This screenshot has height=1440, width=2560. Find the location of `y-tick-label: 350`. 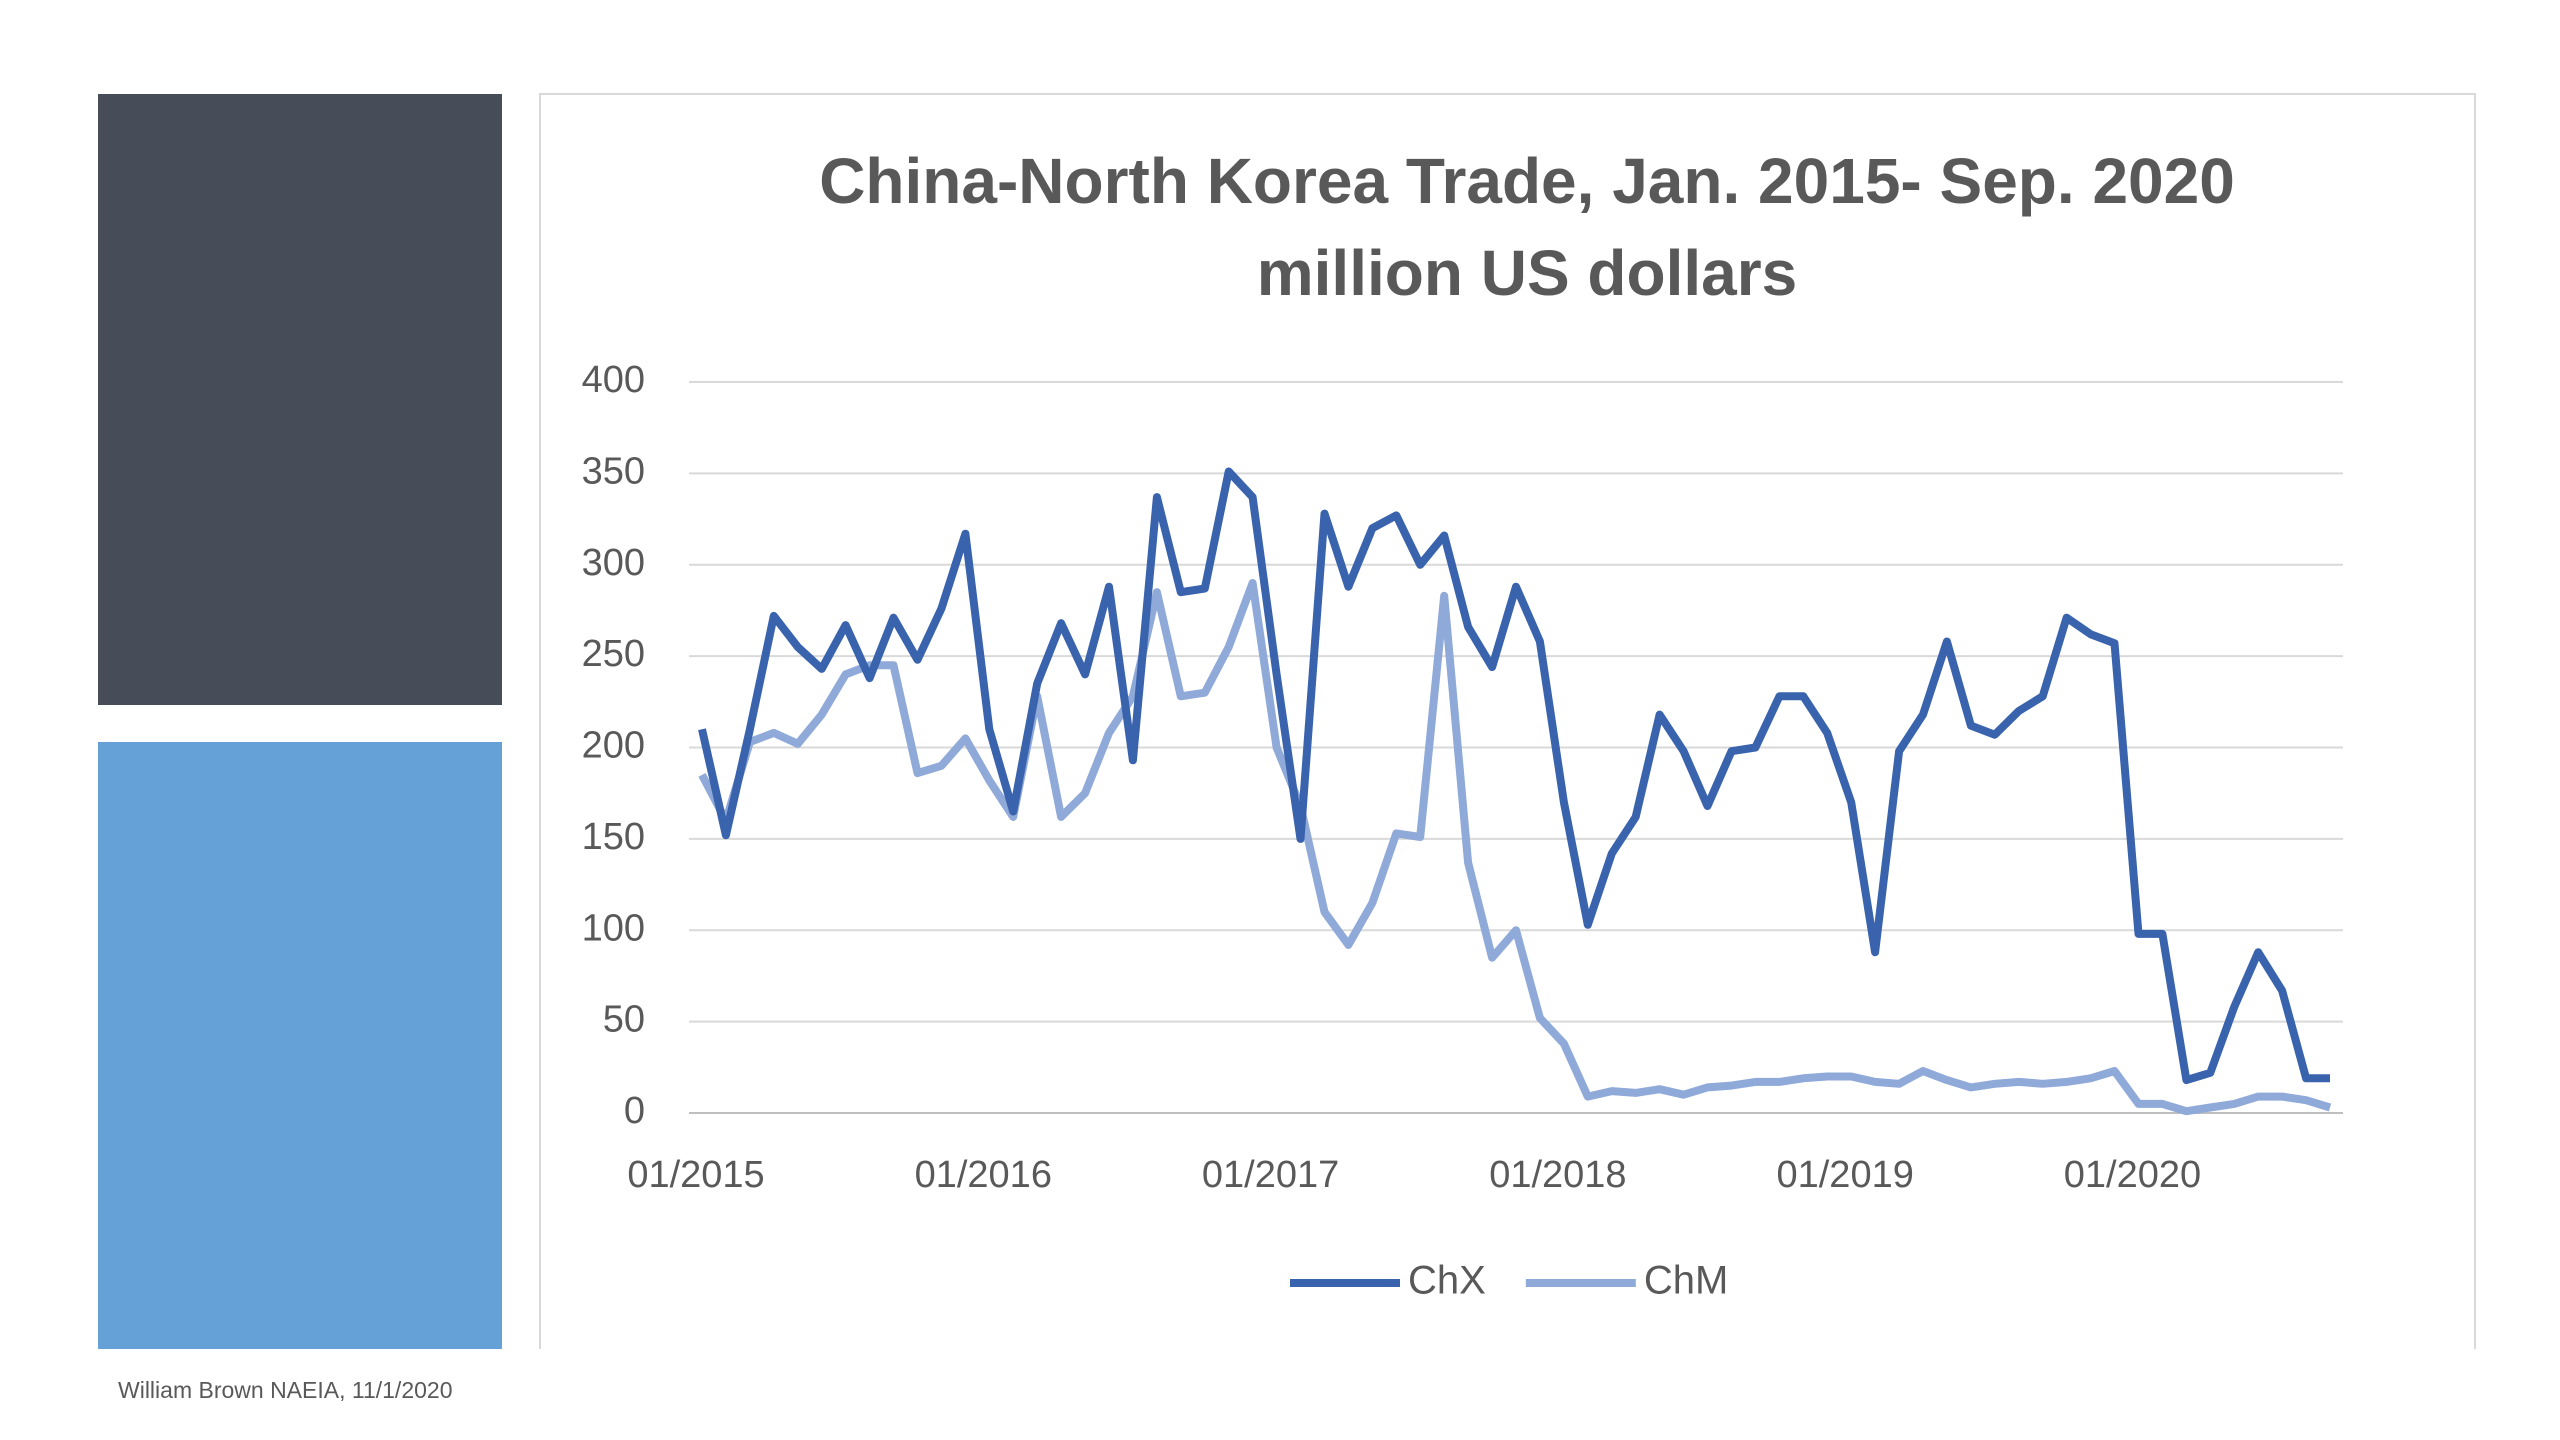

y-tick-label: 350 is located at coordinates (613, 471).